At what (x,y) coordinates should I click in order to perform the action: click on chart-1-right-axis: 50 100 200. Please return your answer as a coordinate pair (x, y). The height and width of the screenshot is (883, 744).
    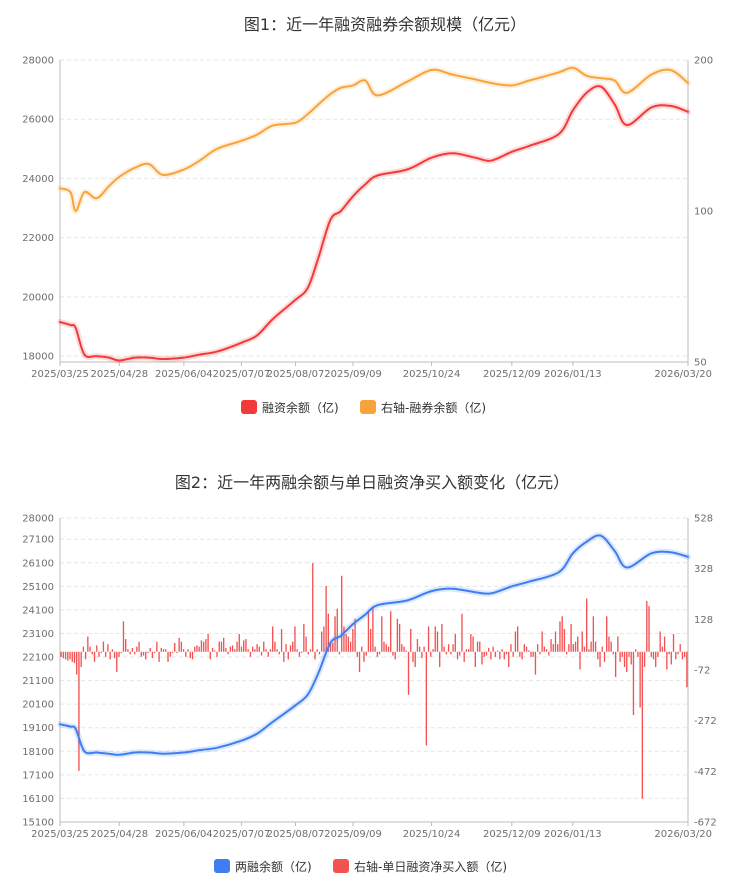
    Looking at the image, I should click on (700, 212).